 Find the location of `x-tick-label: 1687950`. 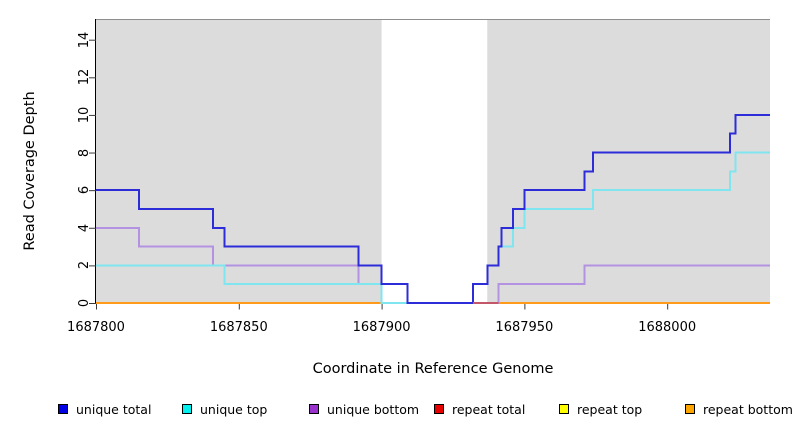

x-tick-label: 1687950 is located at coordinates (524, 327).